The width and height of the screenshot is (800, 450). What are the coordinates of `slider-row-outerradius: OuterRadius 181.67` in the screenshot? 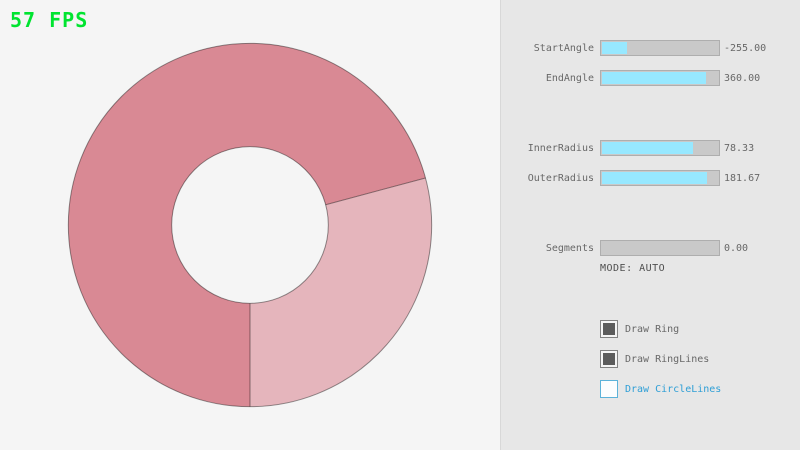 It's located at (650, 178).